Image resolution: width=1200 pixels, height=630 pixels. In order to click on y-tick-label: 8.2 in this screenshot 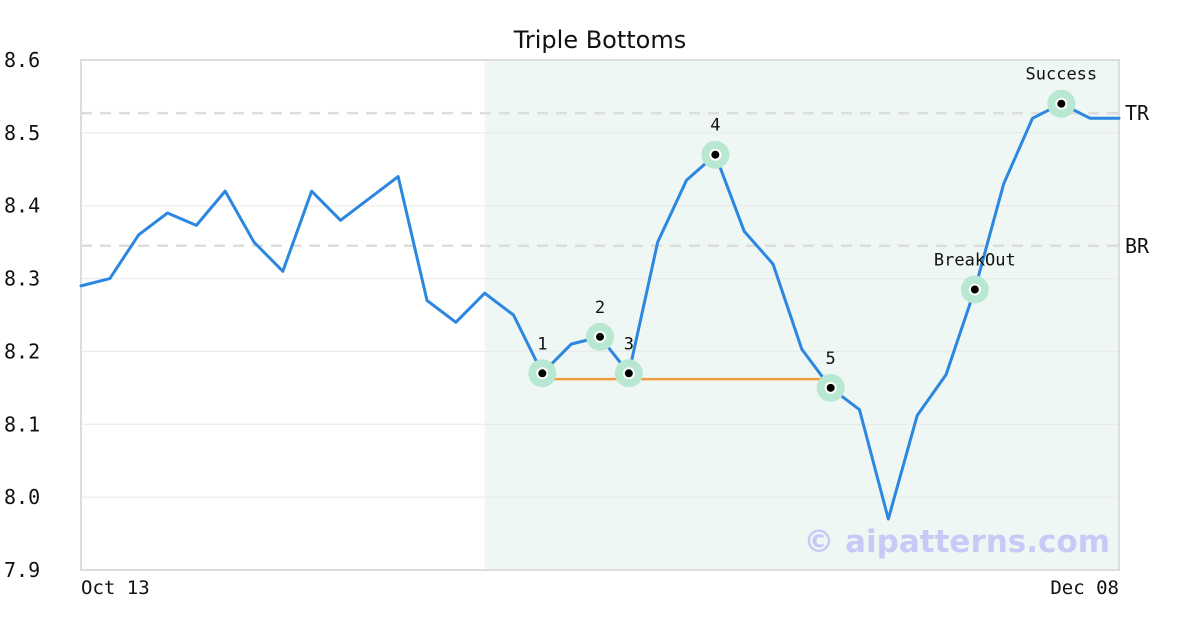, I will do `click(22, 351)`.